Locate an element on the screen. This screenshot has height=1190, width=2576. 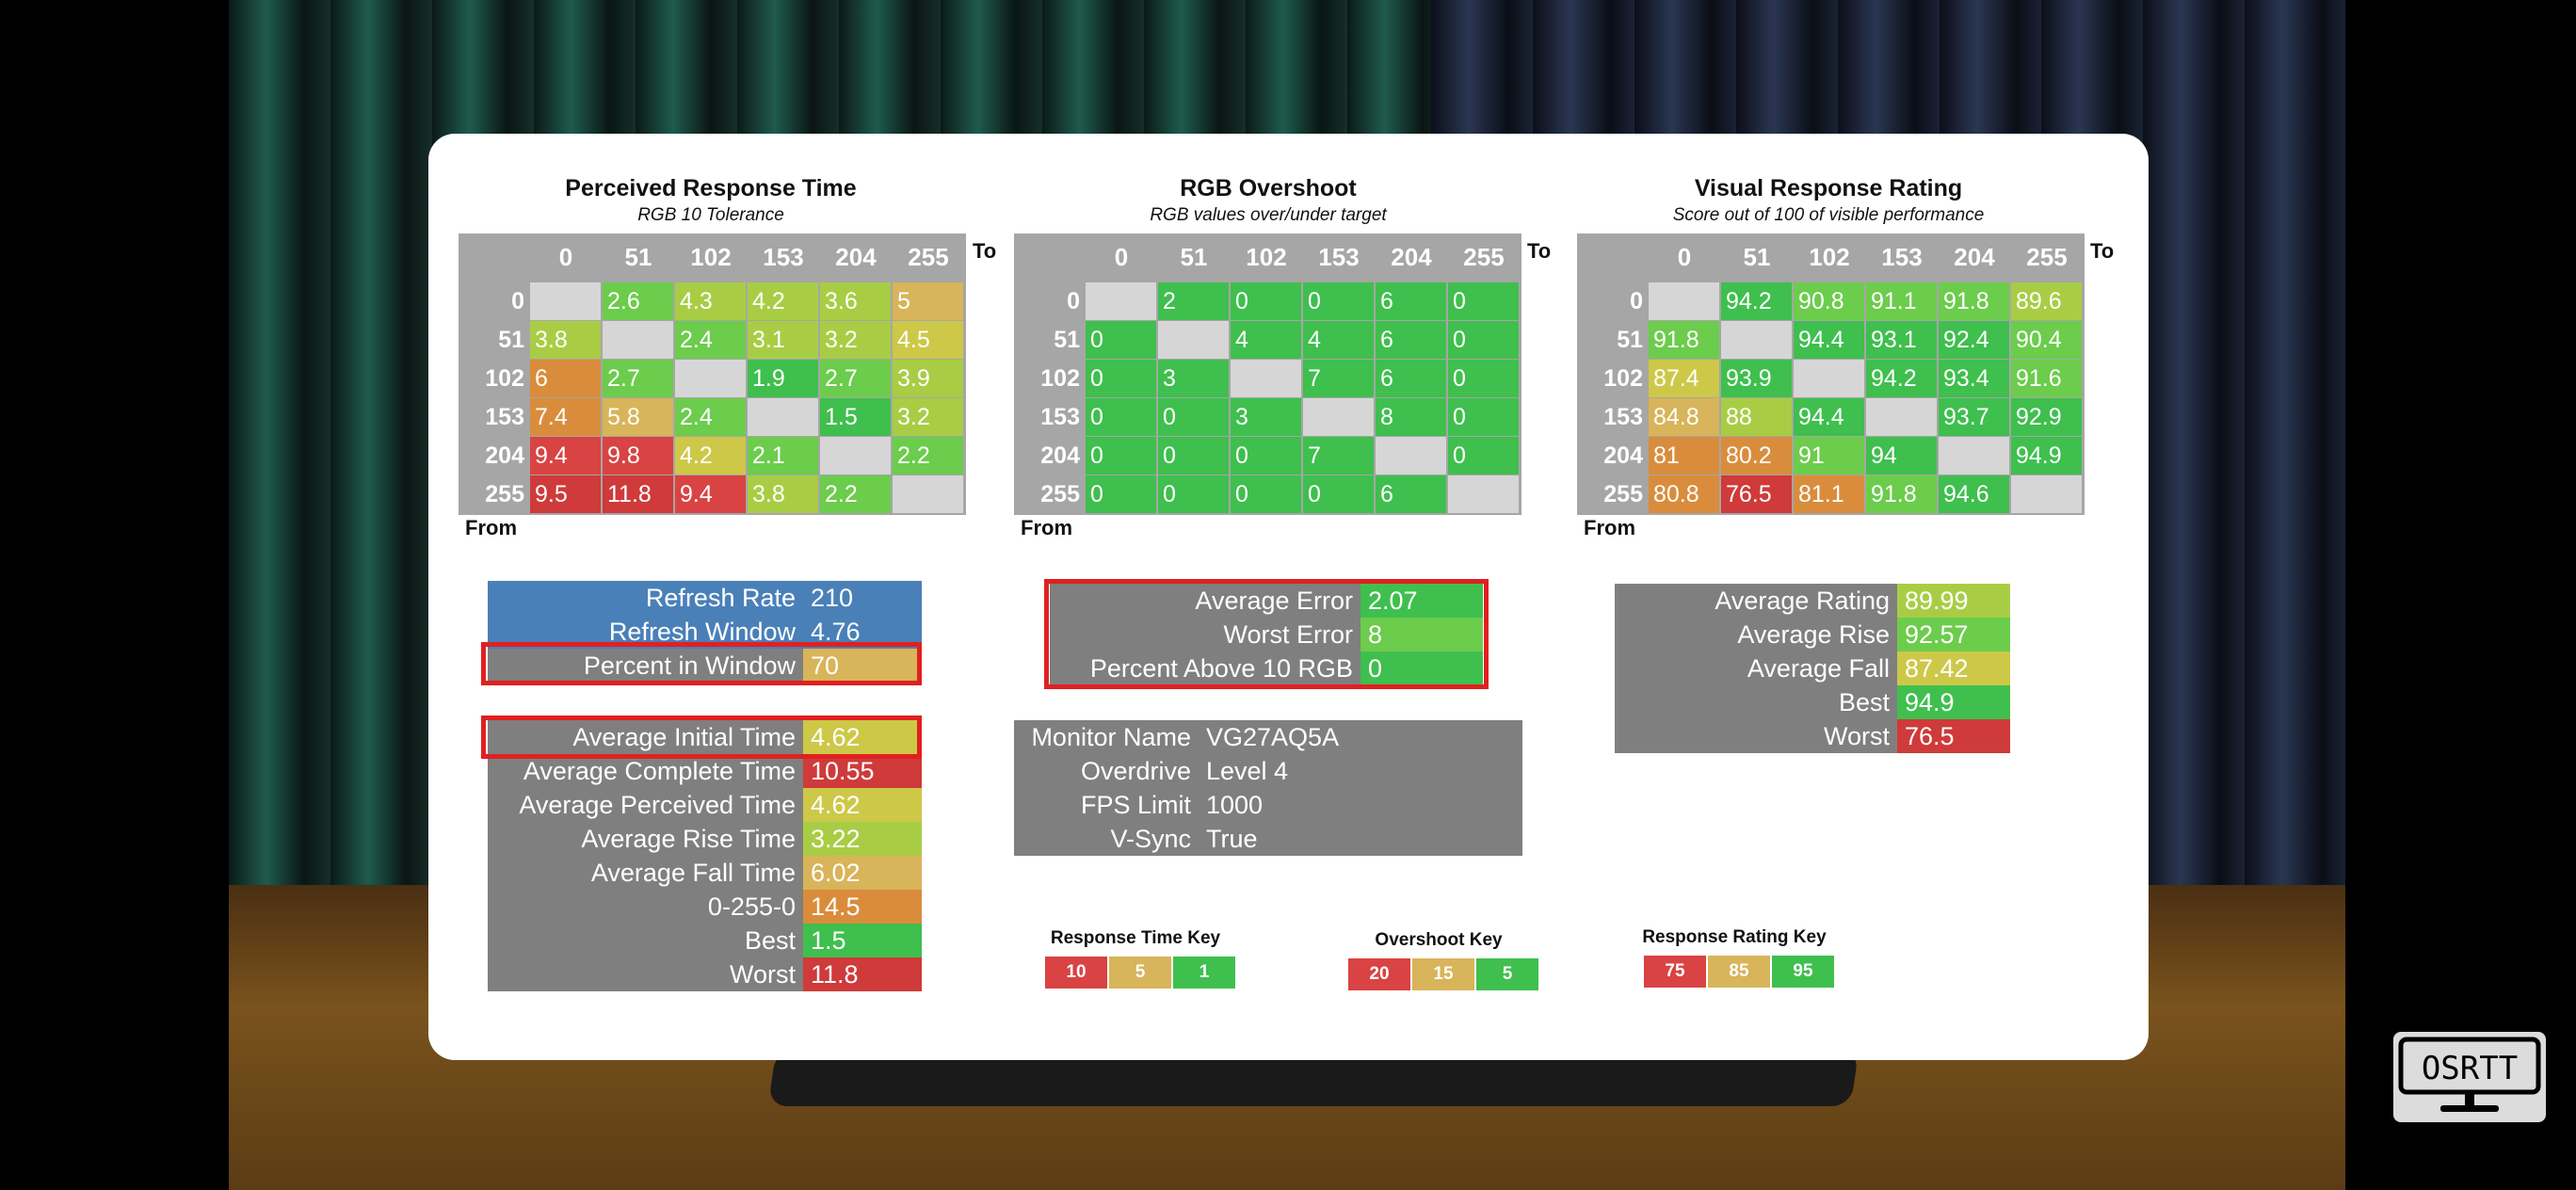
stat-row: Average Complete Time 10.55 is located at coordinates (705, 771).